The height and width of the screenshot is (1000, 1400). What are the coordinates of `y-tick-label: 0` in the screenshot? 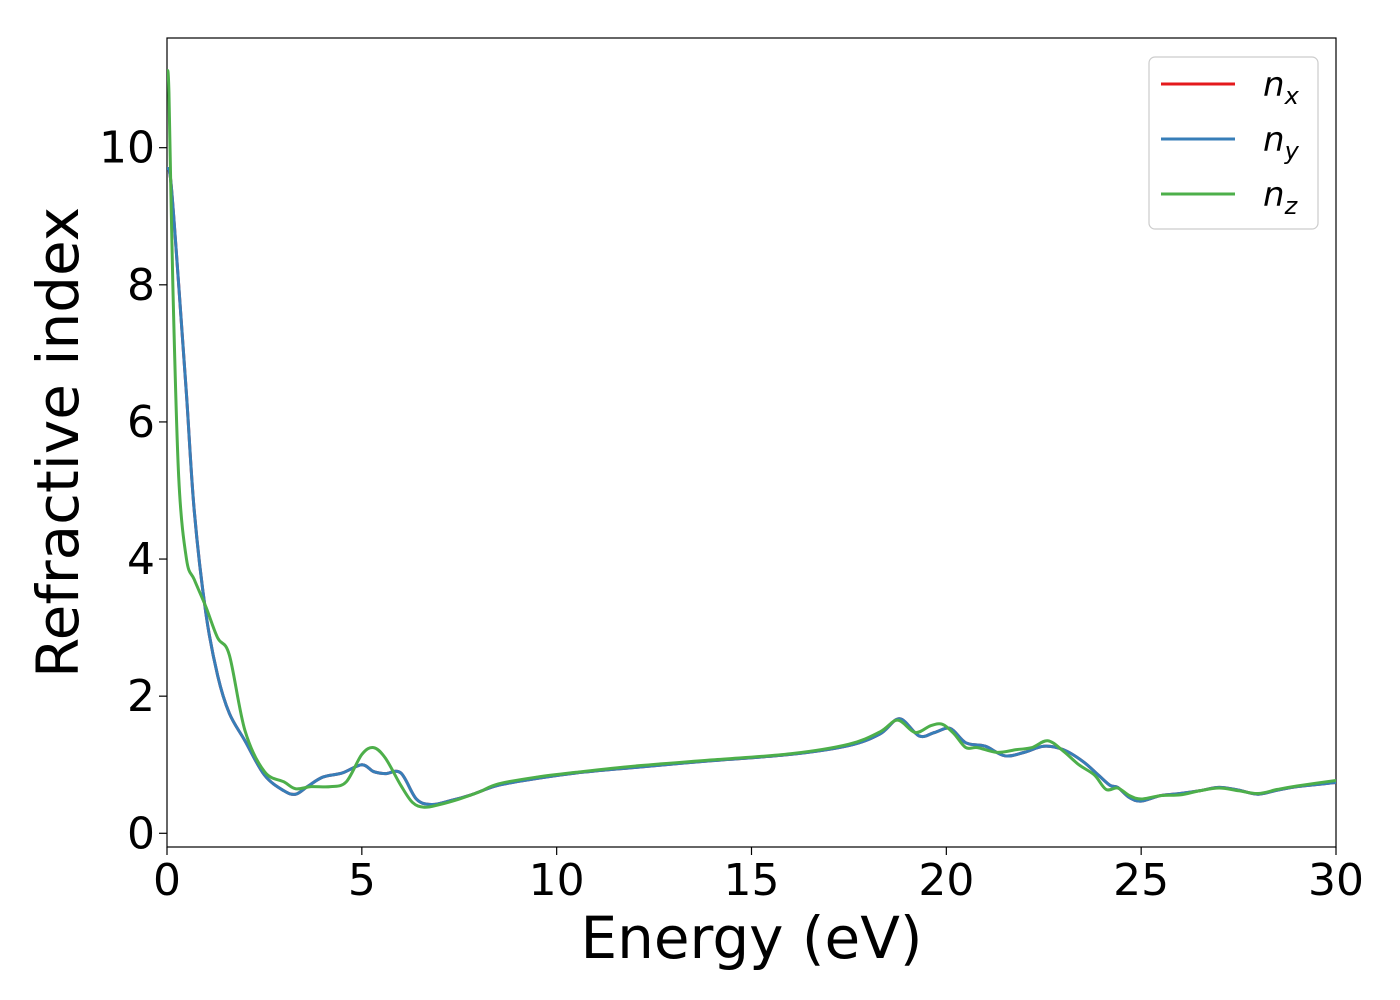 It's located at (141, 833).